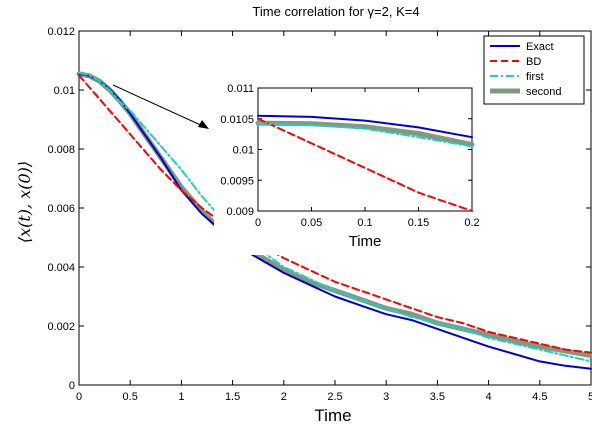 The height and width of the screenshot is (430, 592). What do you see at coordinates (539, 397) in the screenshot?
I see `x-tick-label: 4.5` at bounding box center [539, 397].